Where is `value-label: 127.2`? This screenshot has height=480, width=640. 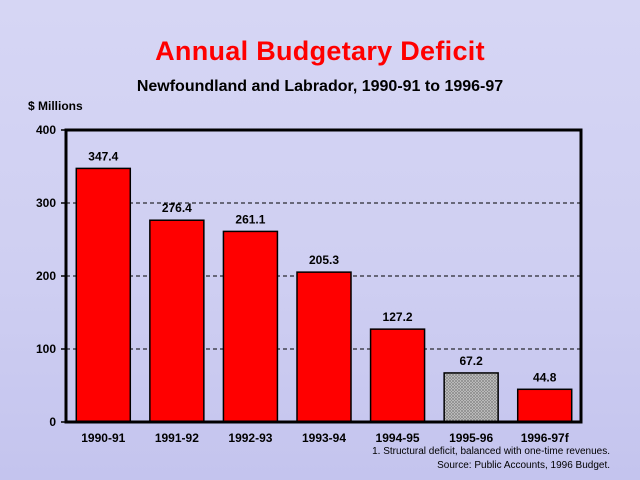 value-label: 127.2 is located at coordinates (398, 317).